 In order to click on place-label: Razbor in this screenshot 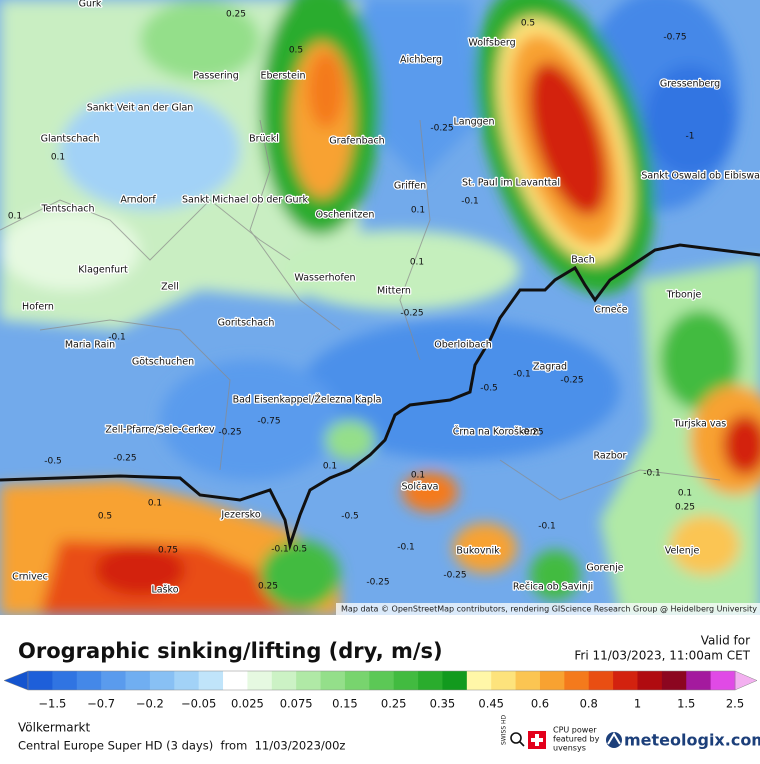, I will do `click(610, 456)`.